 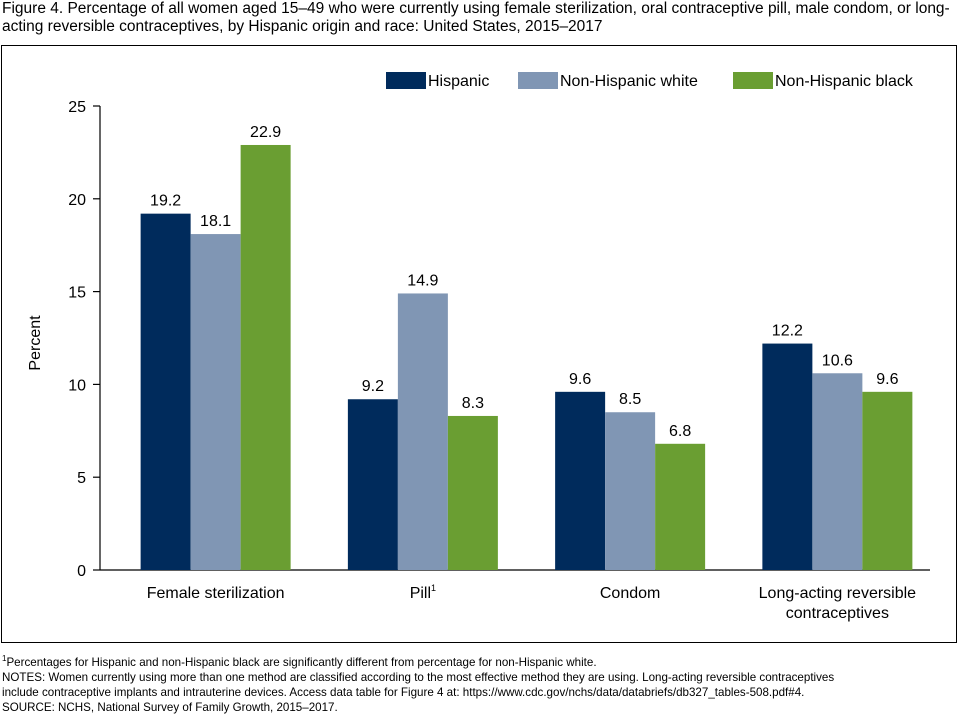 I want to click on footnote-marker: 1, so click(x=4, y=659).